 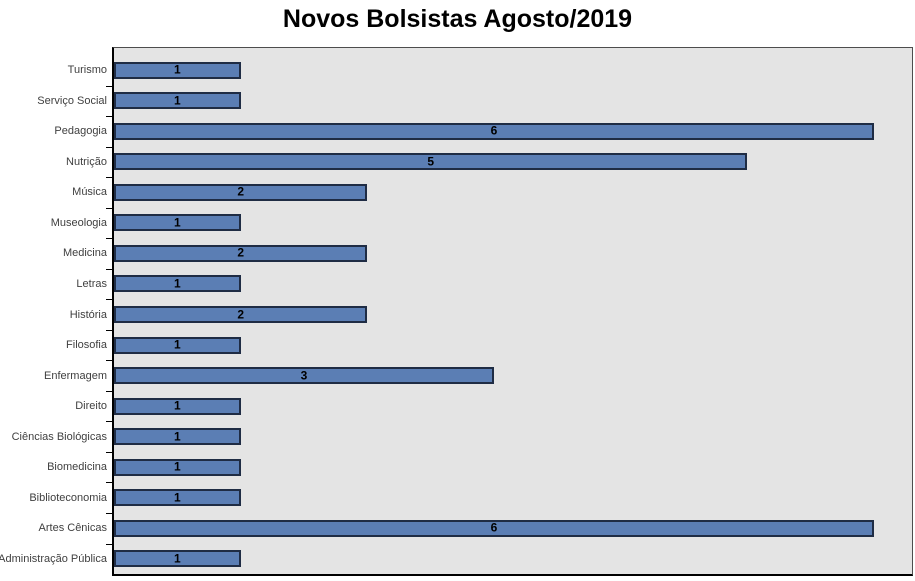 What do you see at coordinates (492, 193) in the screenshot?
I see `bar-row: Música 2` at bounding box center [492, 193].